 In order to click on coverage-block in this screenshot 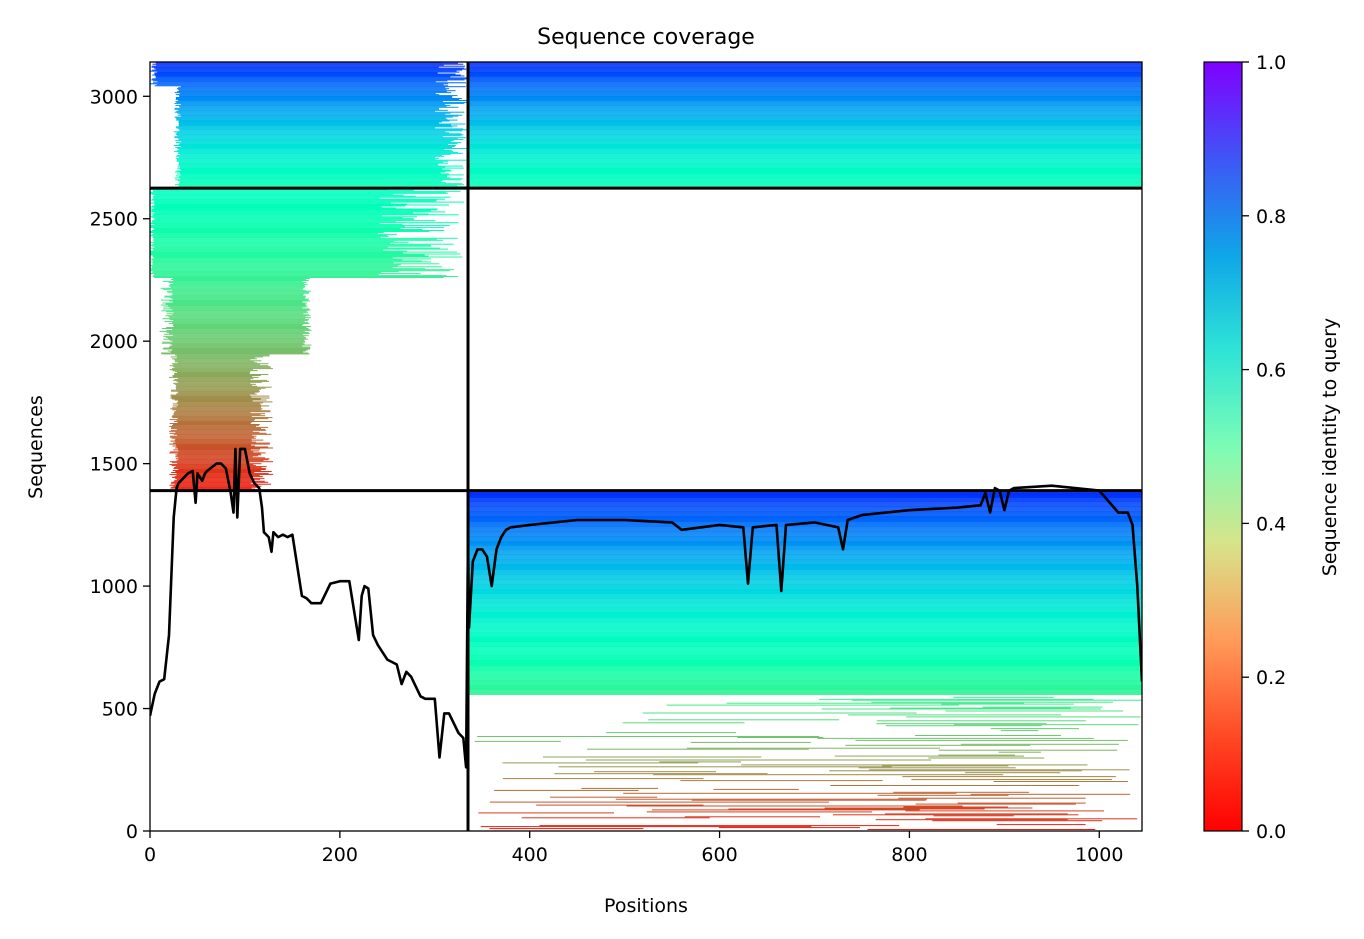, I will do `click(307, 339)`.